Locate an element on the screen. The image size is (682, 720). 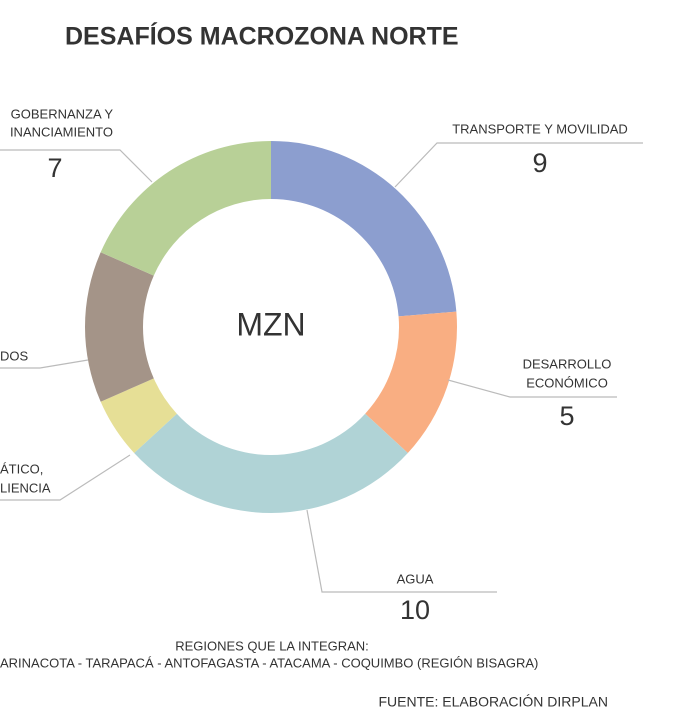
category-label: LIENCIA is located at coordinates (25, 487).